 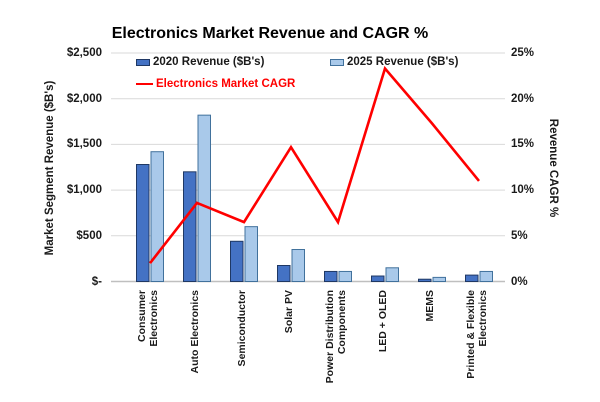 I want to click on right-axis-tick: 5%, so click(x=519, y=235).